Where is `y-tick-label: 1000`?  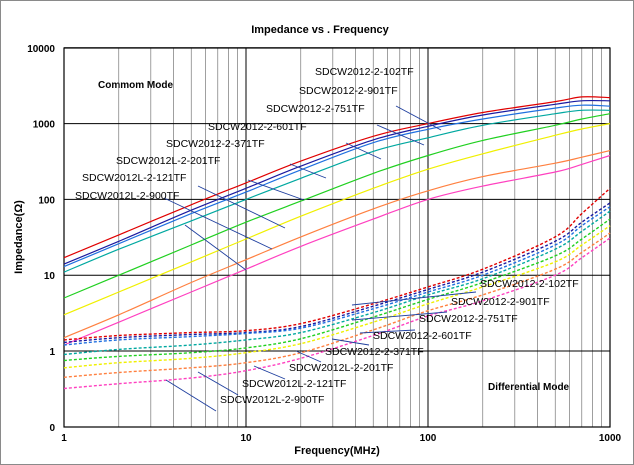 y-tick-label: 1000 is located at coordinates (44, 125).